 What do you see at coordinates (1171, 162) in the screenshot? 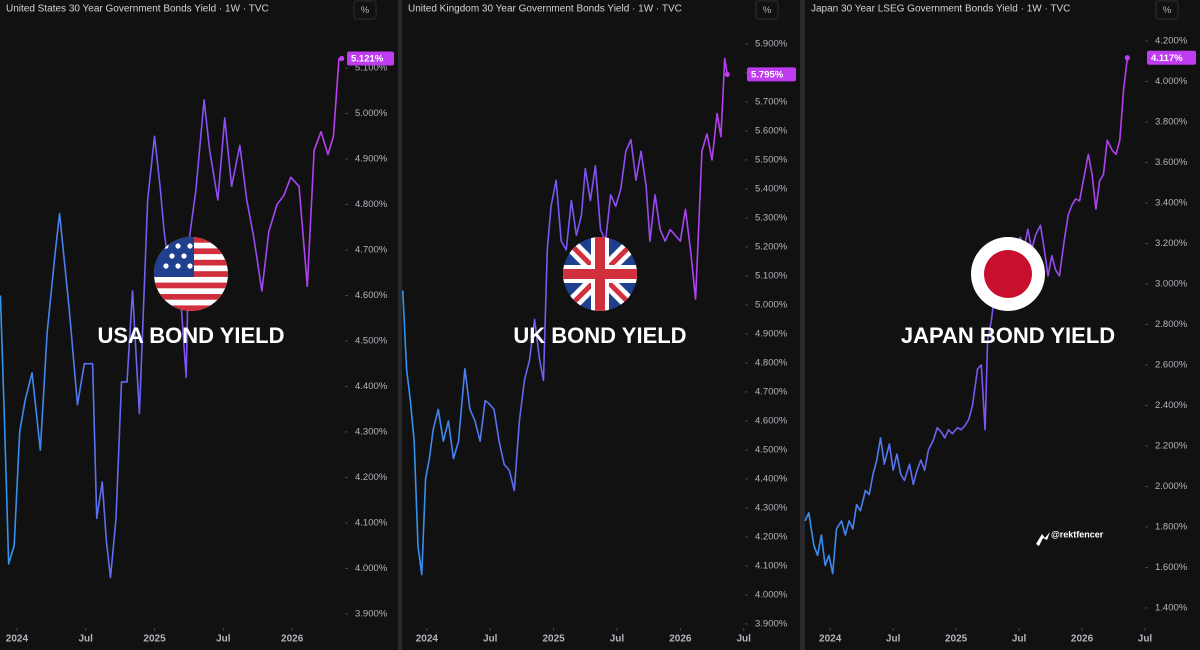
I see `y-tick-label: 3.600%` at bounding box center [1171, 162].